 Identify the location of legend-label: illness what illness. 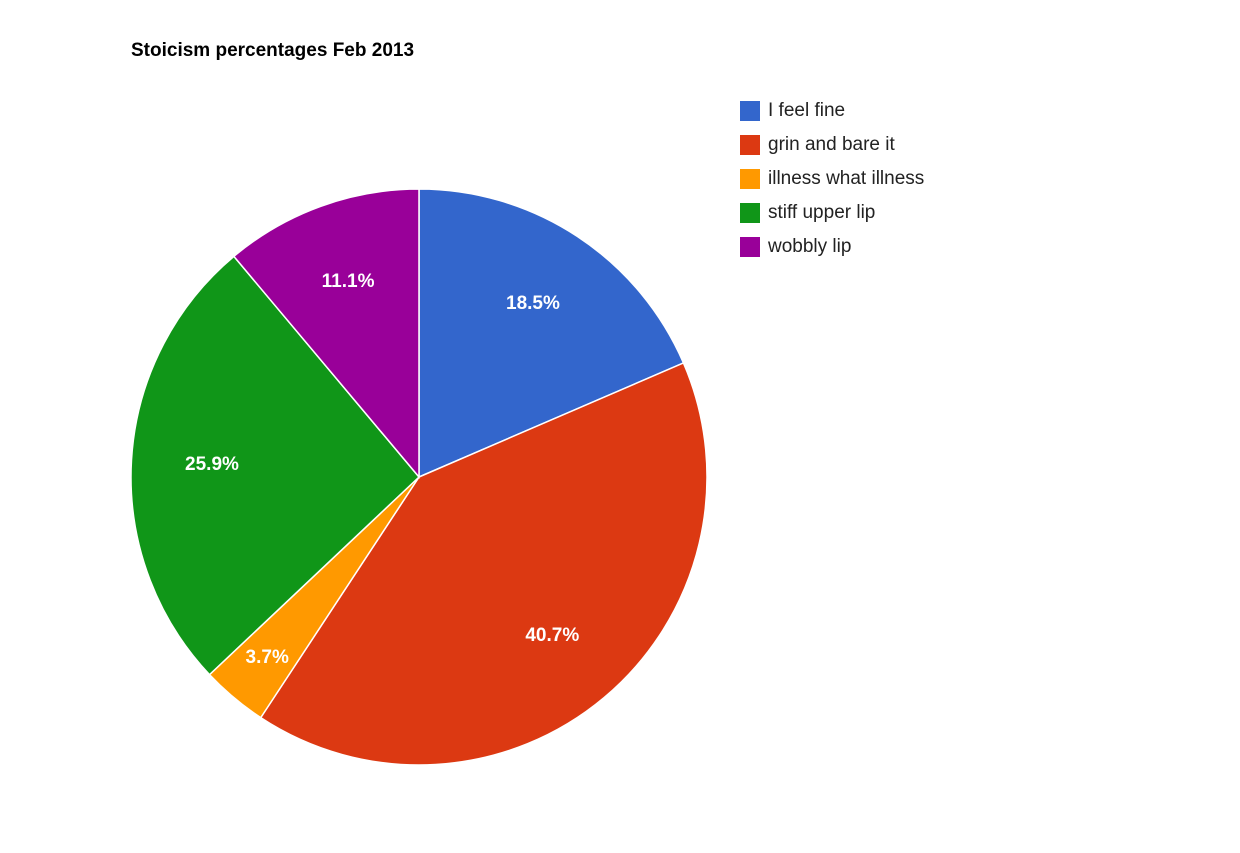
(846, 178).